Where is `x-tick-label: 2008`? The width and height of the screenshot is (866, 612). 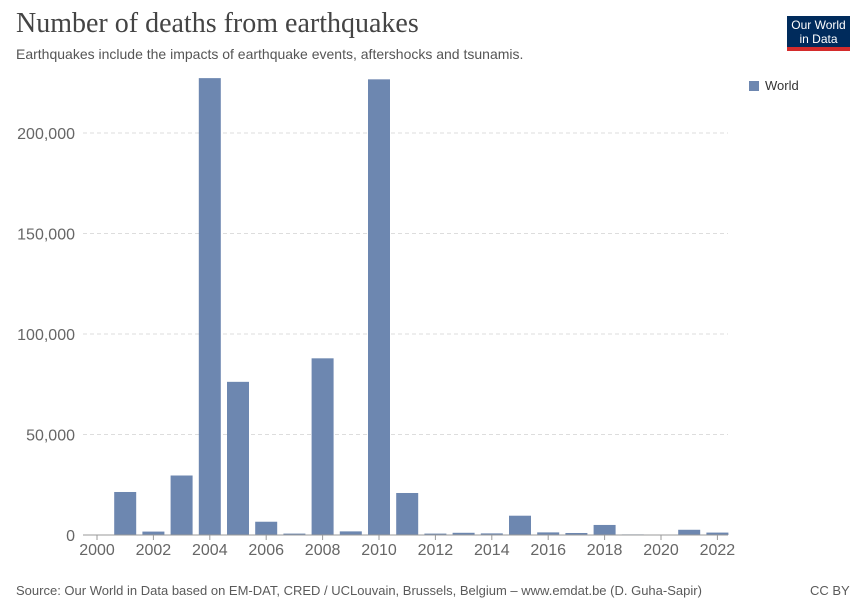
x-tick-label: 2008 is located at coordinates (323, 550).